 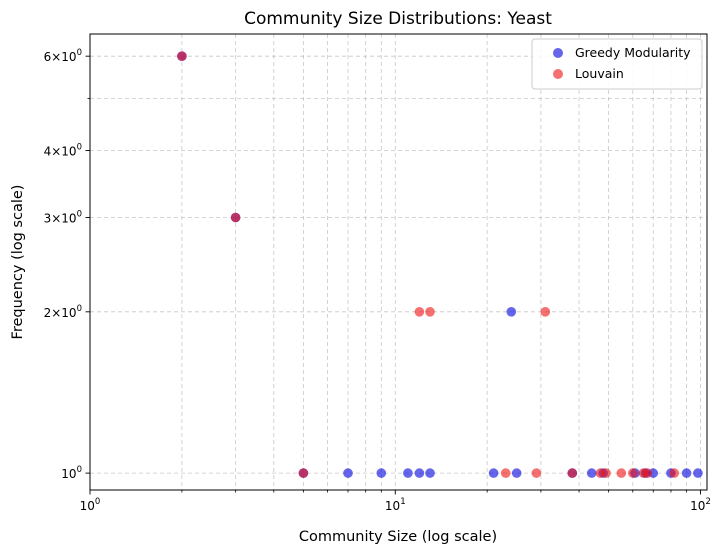 I want to click on legend-label-louvain: Louvain, so click(x=599, y=73).